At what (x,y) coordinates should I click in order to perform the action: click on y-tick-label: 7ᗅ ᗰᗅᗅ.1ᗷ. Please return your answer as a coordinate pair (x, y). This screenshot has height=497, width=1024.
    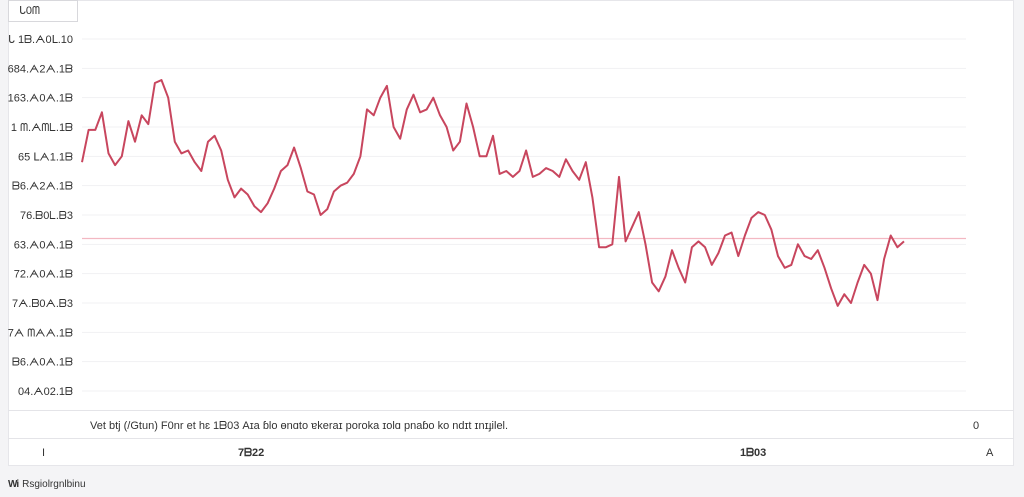
    Looking at the image, I should click on (40, 333).